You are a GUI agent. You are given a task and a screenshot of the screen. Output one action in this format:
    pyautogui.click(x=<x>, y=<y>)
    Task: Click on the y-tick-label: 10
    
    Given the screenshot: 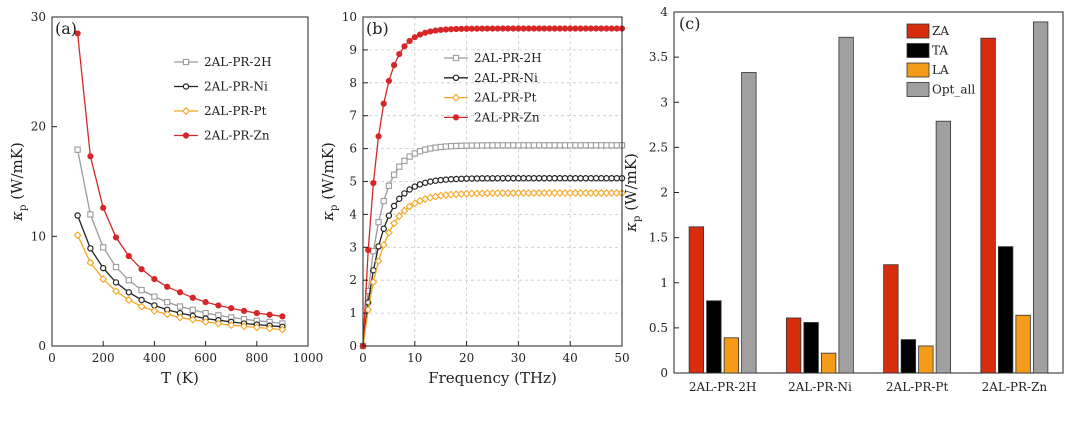 What is the action you would take?
    pyautogui.click(x=38, y=236)
    